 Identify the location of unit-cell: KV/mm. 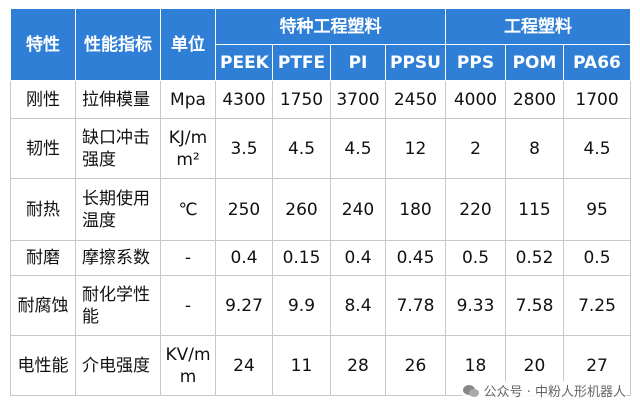
(188, 365).